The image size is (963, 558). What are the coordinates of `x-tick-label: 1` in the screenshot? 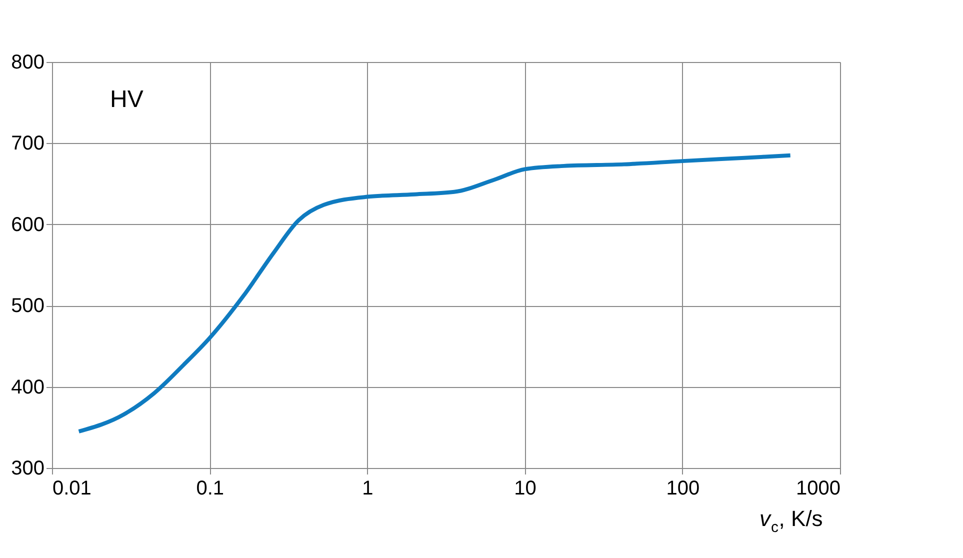 It's located at (368, 489).